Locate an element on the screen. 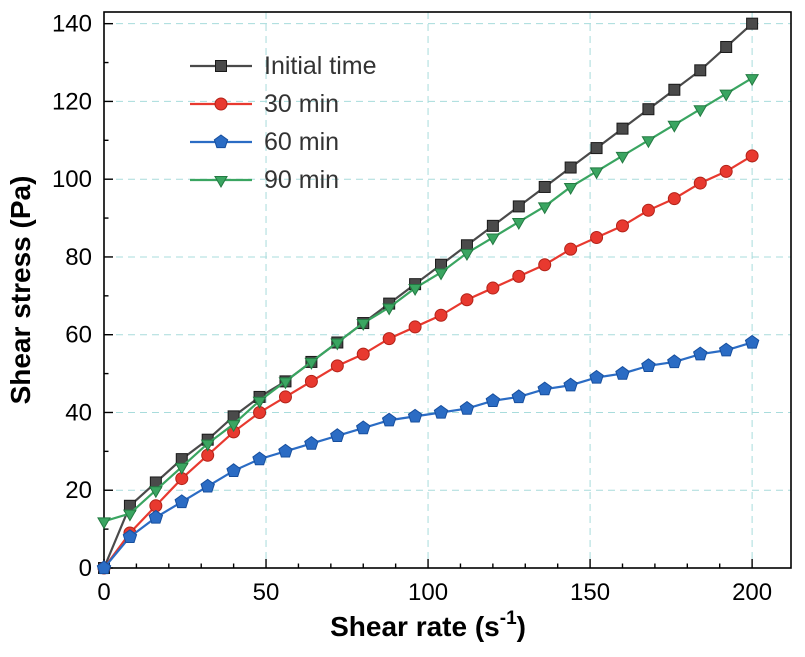 This screenshot has width=805, height=657. y-tick-label: 80 is located at coordinates (78, 257).